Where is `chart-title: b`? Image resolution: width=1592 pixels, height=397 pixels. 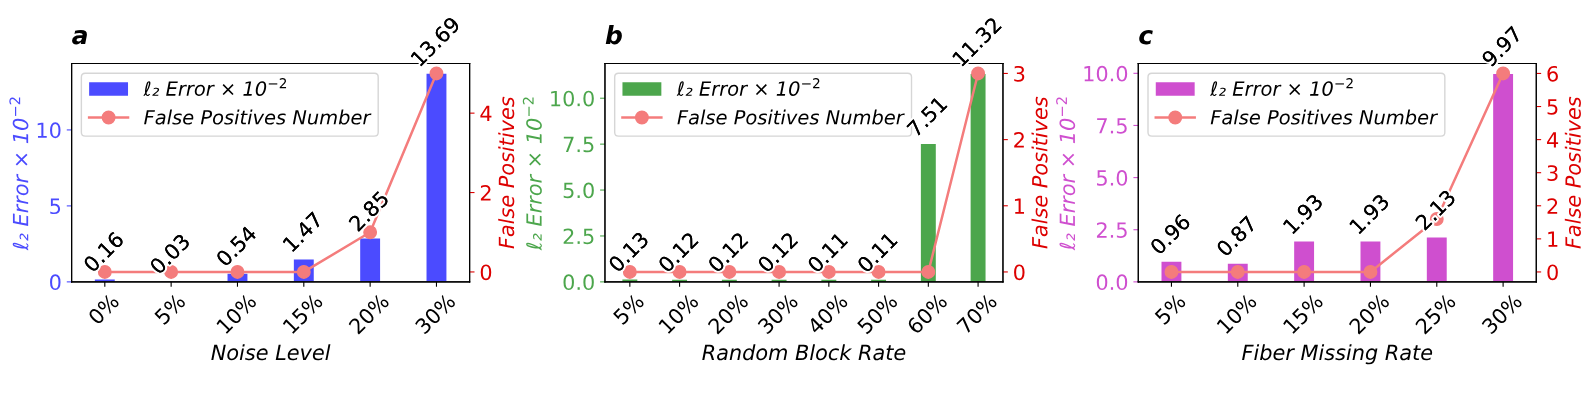 chart-title: b is located at coordinates (613, 35).